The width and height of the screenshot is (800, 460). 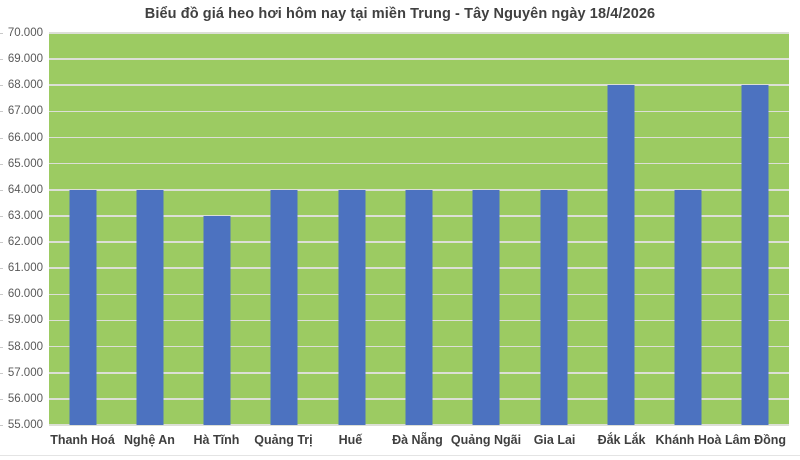 I want to click on y-axis-tick-label: 55.000, so click(x=25, y=425).